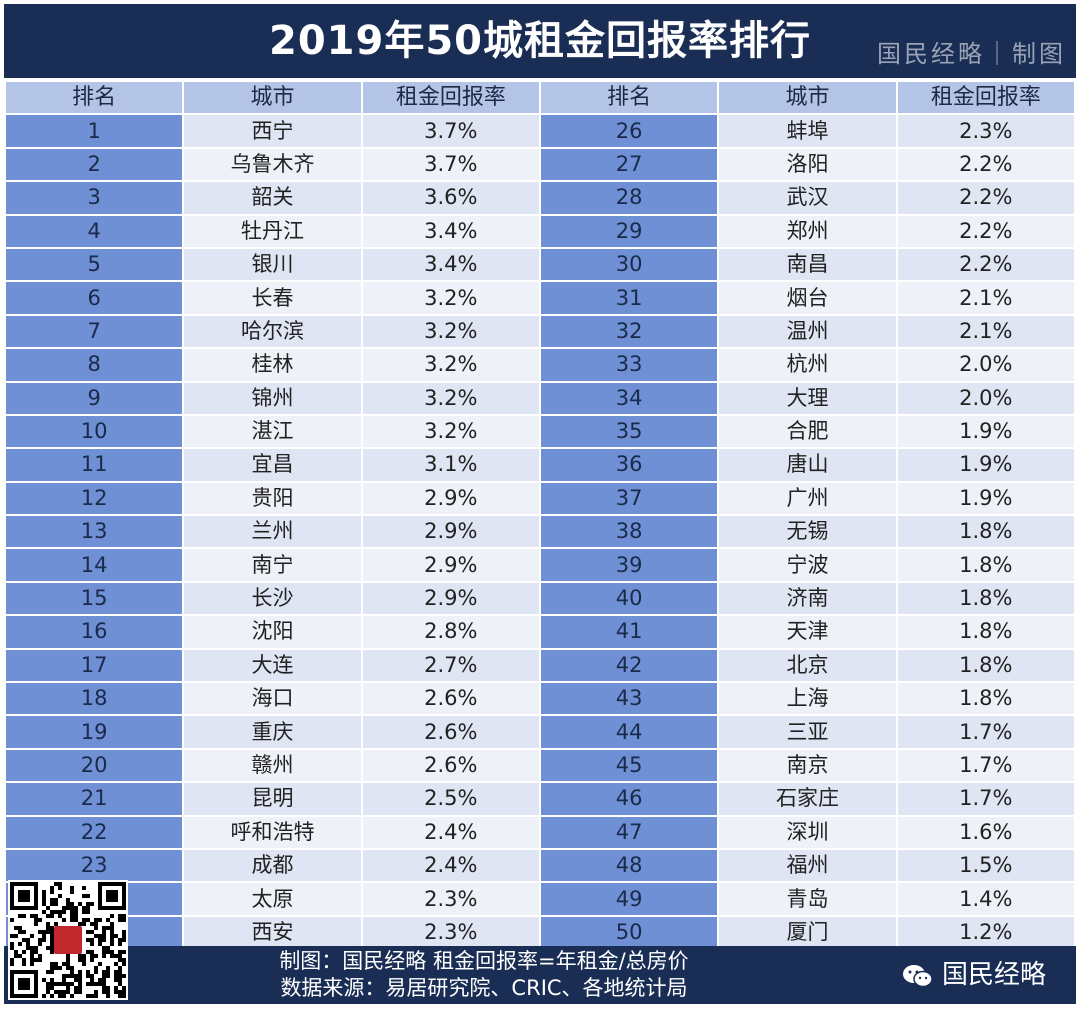 The image size is (1080, 1020). What do you see at coordinates (450, 198) in the screenshot?
I see `rent-yield: 3.6%` at bounding box center [450, 198].